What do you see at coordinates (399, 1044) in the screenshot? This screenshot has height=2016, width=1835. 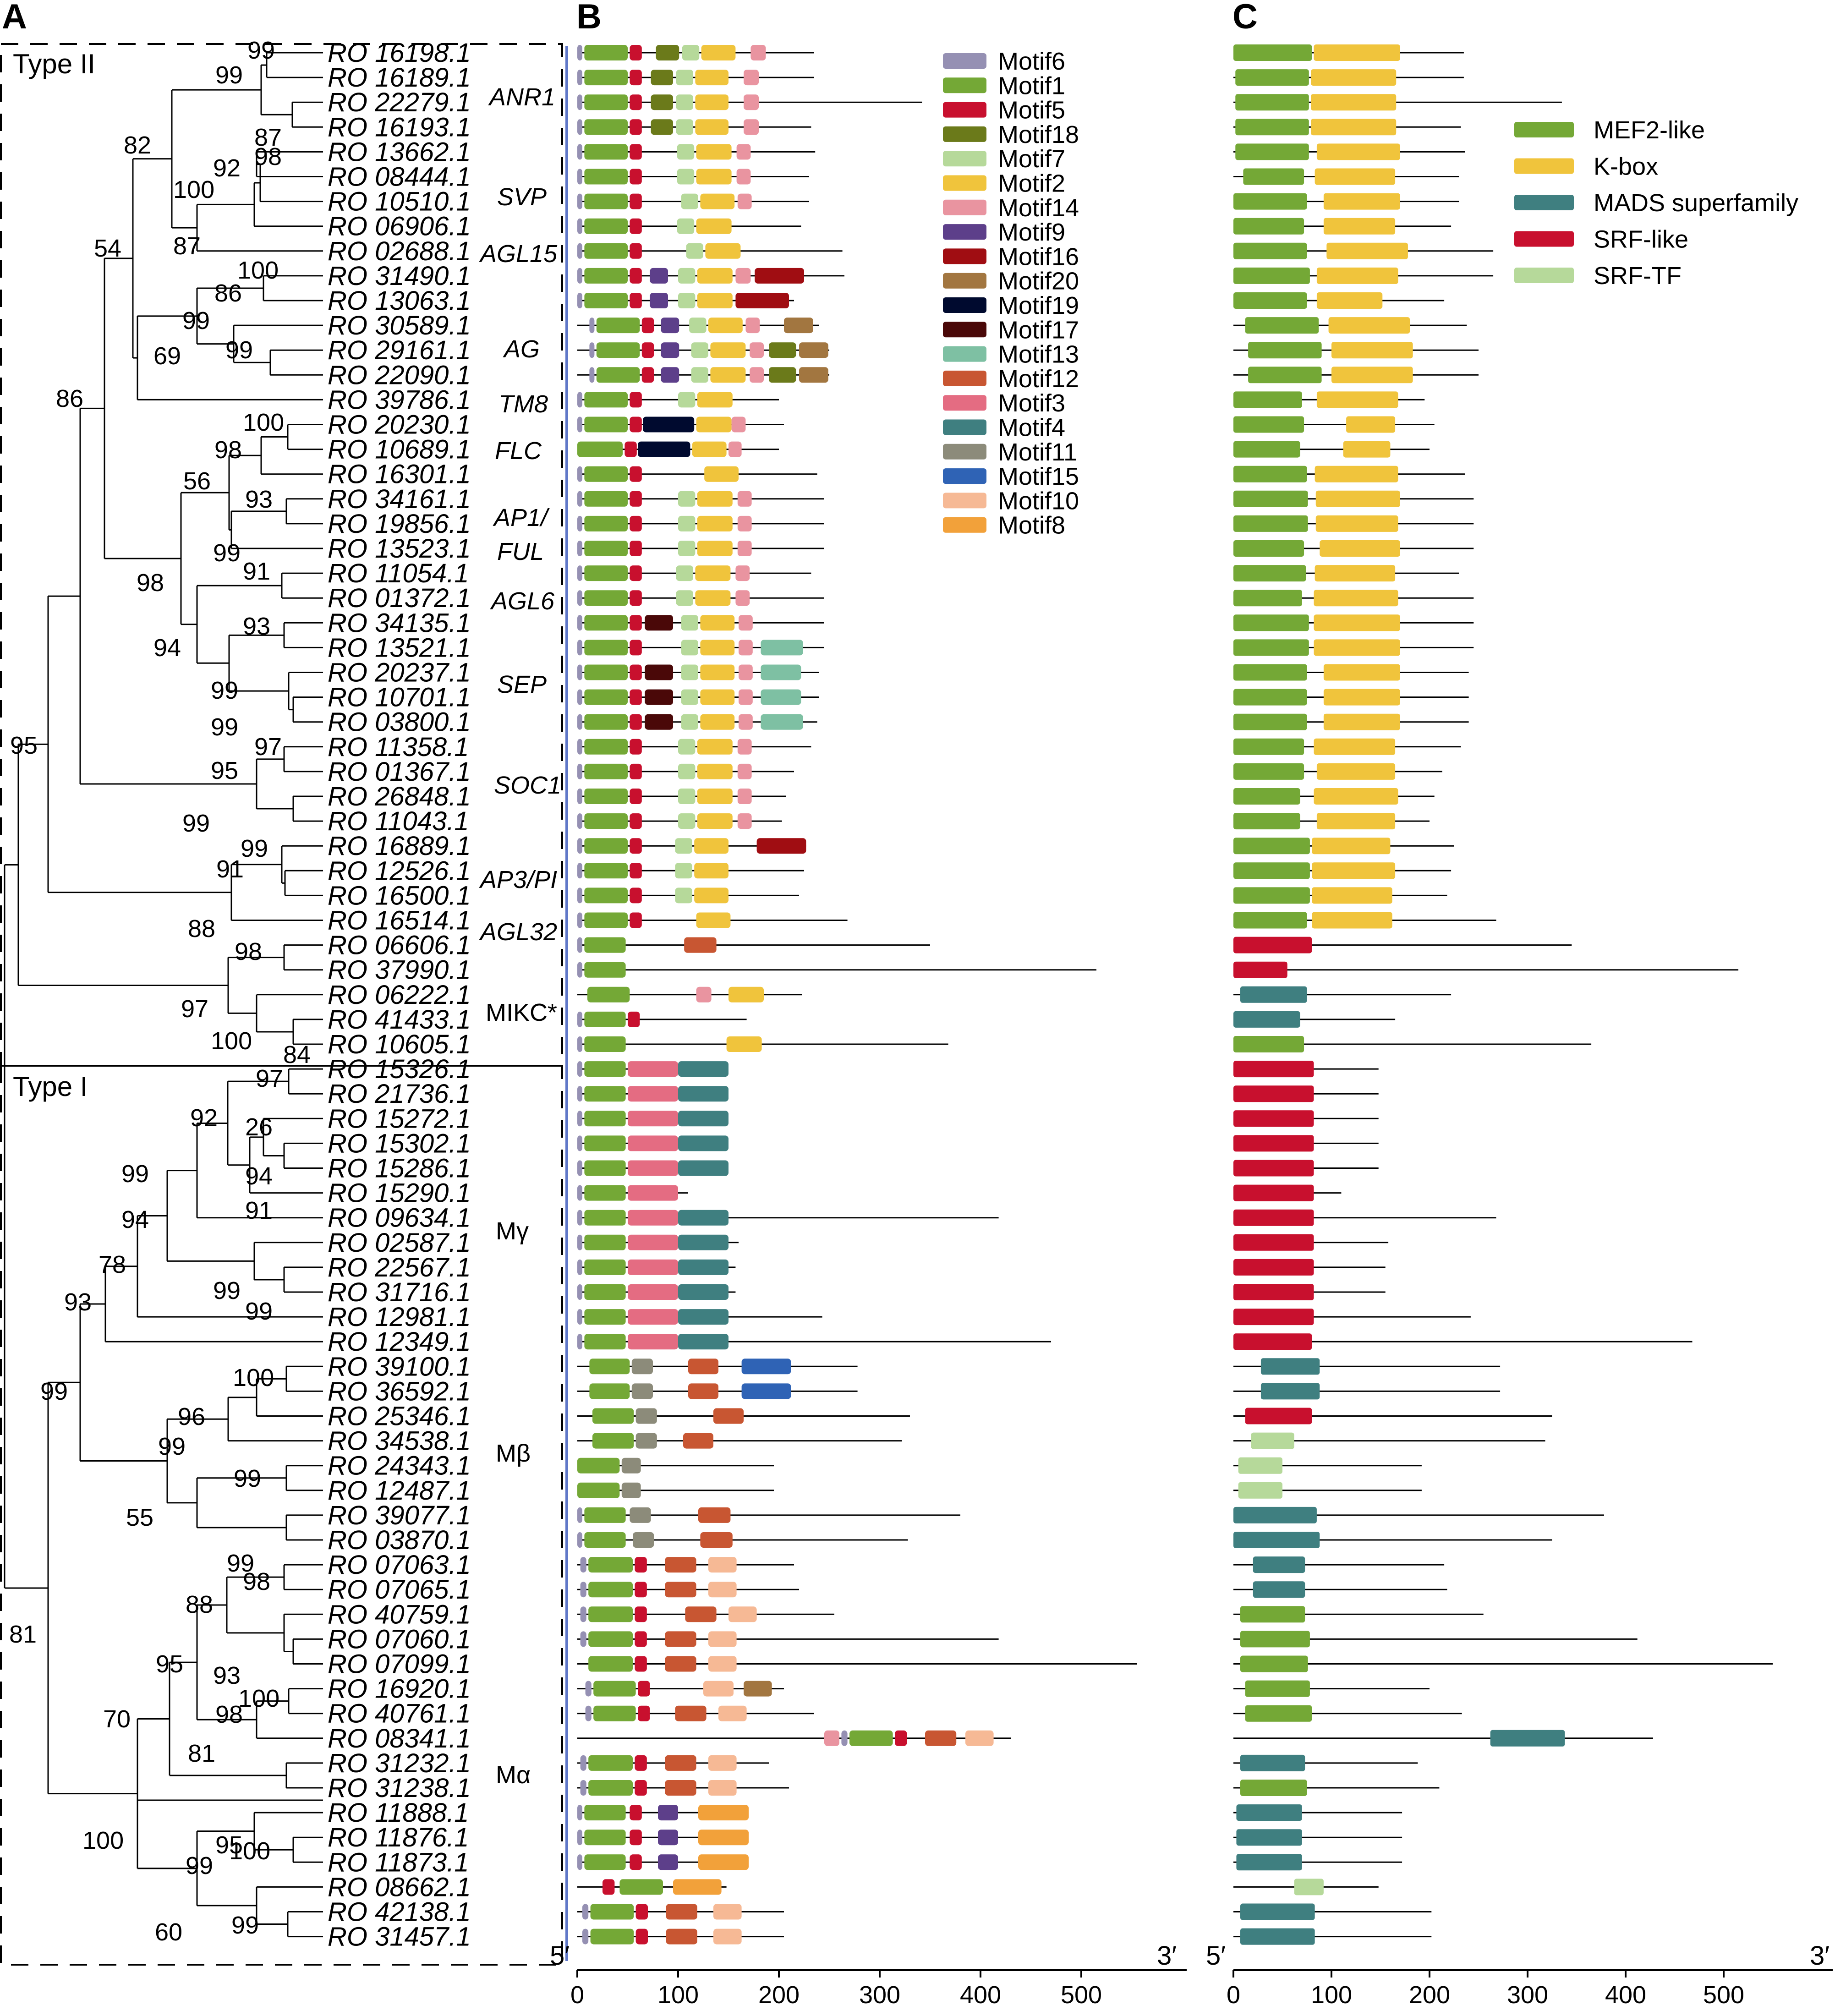 I see `gene-label: RO 10605.1` at bounding box center [399, 1044].